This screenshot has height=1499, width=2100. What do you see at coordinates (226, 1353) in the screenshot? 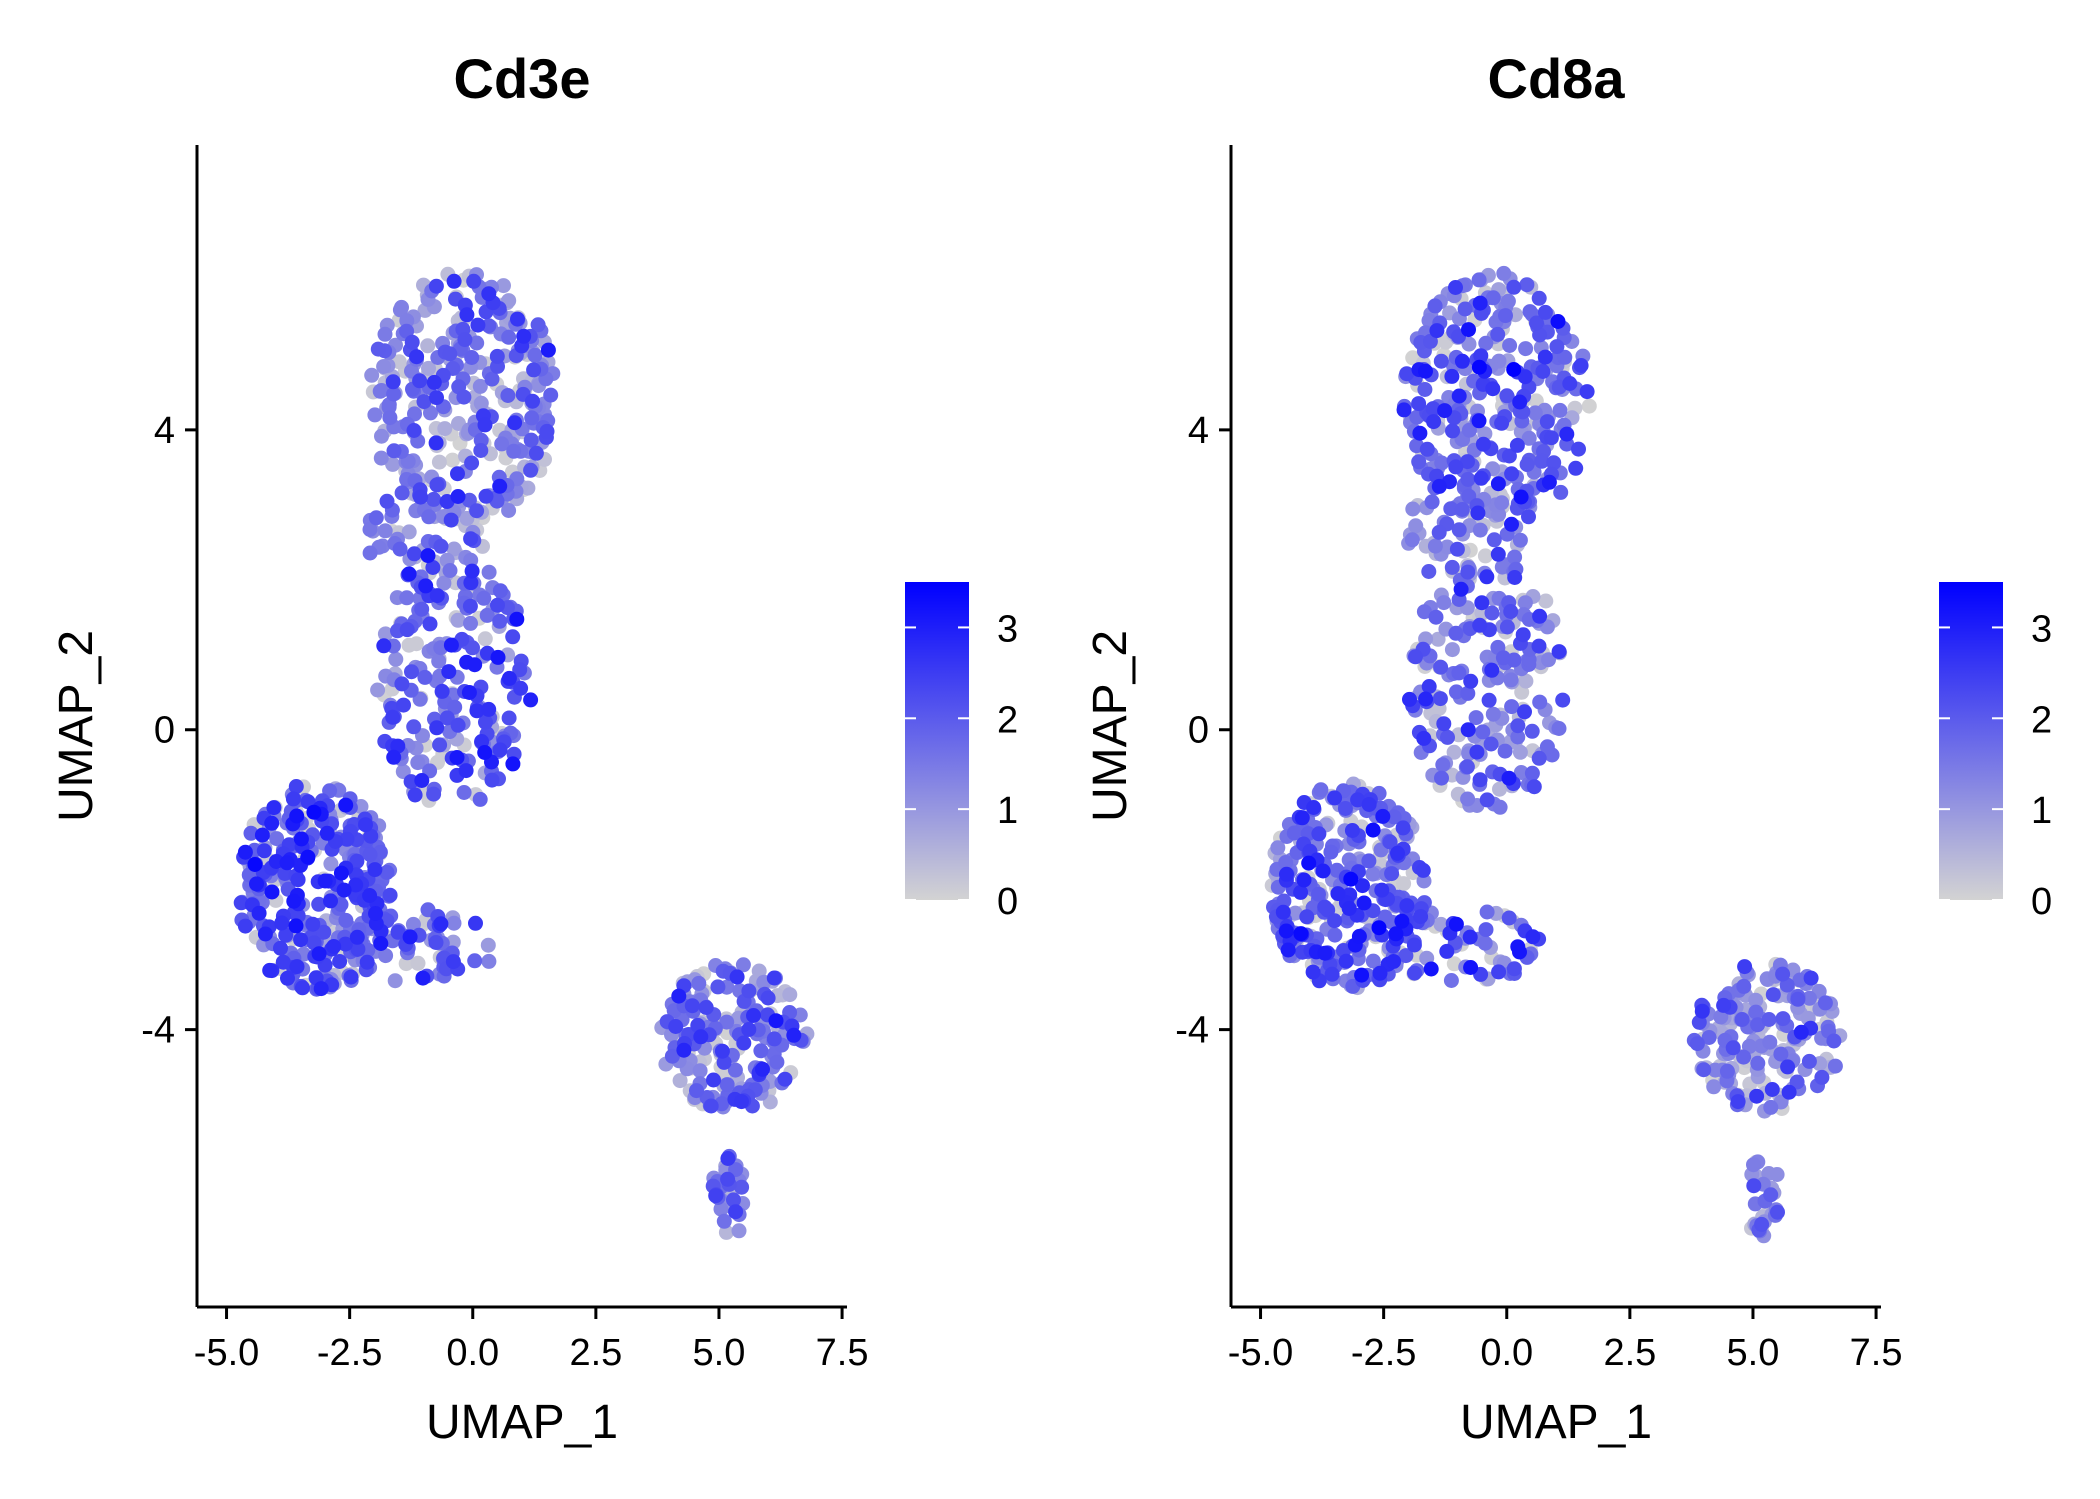
I see `x-tick-label: -5.0` at bounding box center [226, 1353].